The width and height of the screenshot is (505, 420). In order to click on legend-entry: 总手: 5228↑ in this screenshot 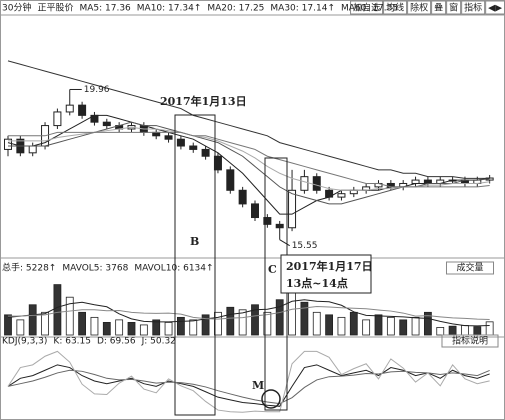, I will do `click(29, 268)`.